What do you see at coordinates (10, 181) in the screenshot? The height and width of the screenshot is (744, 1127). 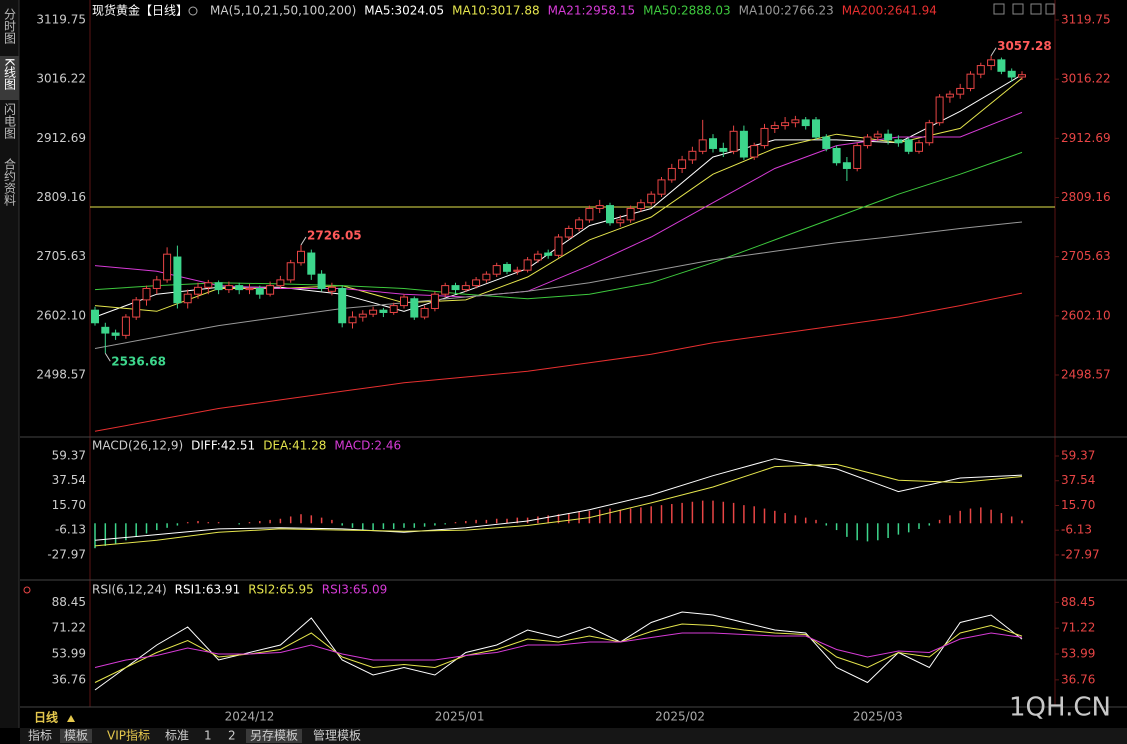 I see `sidebar-tab: 合约资料` at bounding box center [10, 181].